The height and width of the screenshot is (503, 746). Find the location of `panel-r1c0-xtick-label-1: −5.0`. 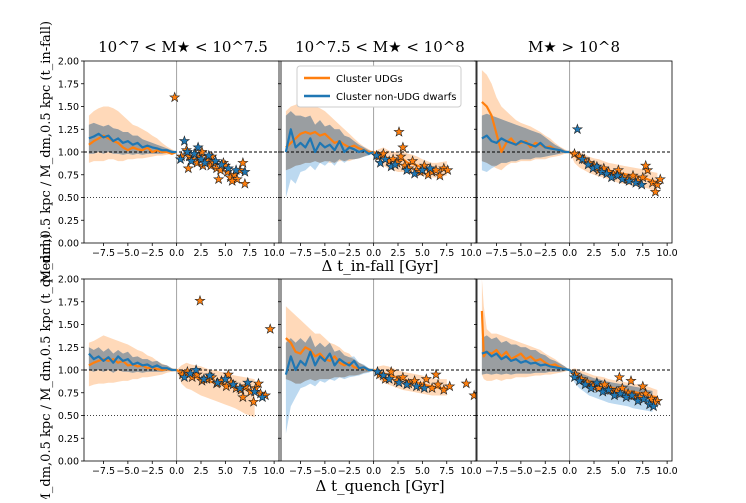

panel-r1c0-xtick-label-1: −5.0 is located at coordinates (127, 471).